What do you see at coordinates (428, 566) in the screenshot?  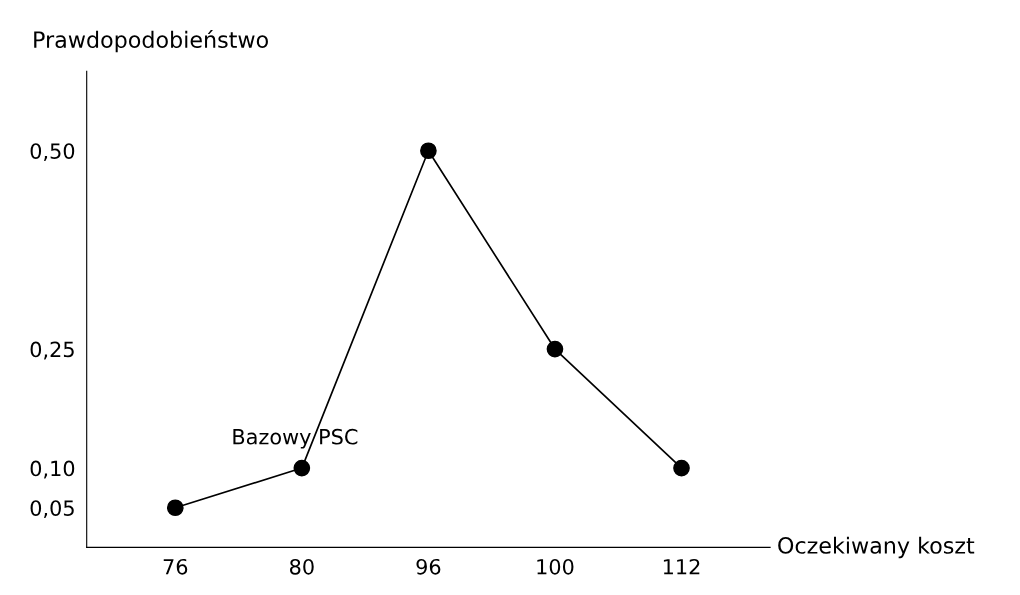 I see `x-tick-label: 96` at bounding box center [428, 566].